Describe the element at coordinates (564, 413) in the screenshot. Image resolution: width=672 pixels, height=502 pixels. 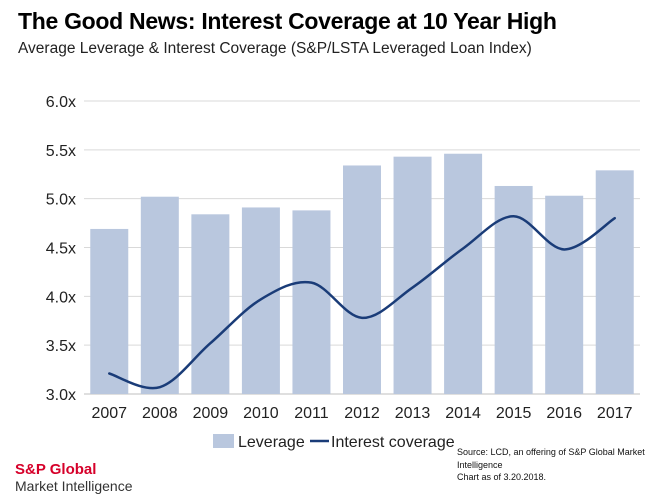
I see `x-tick-label: 2016` at that location.